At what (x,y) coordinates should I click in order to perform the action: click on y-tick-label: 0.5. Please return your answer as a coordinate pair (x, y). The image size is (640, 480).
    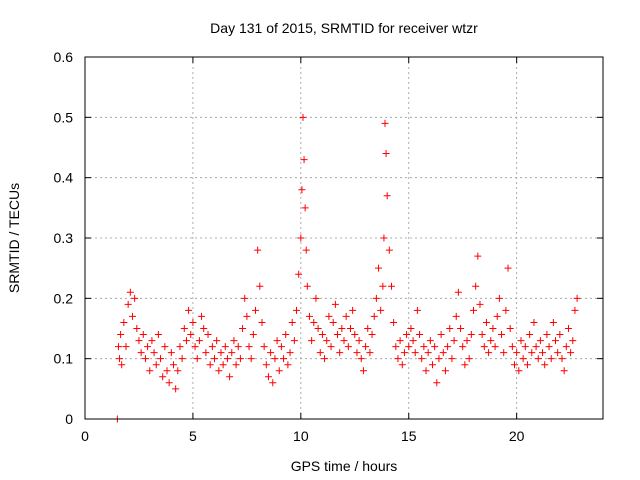
    Looking at the image, I should click on (64, 117).